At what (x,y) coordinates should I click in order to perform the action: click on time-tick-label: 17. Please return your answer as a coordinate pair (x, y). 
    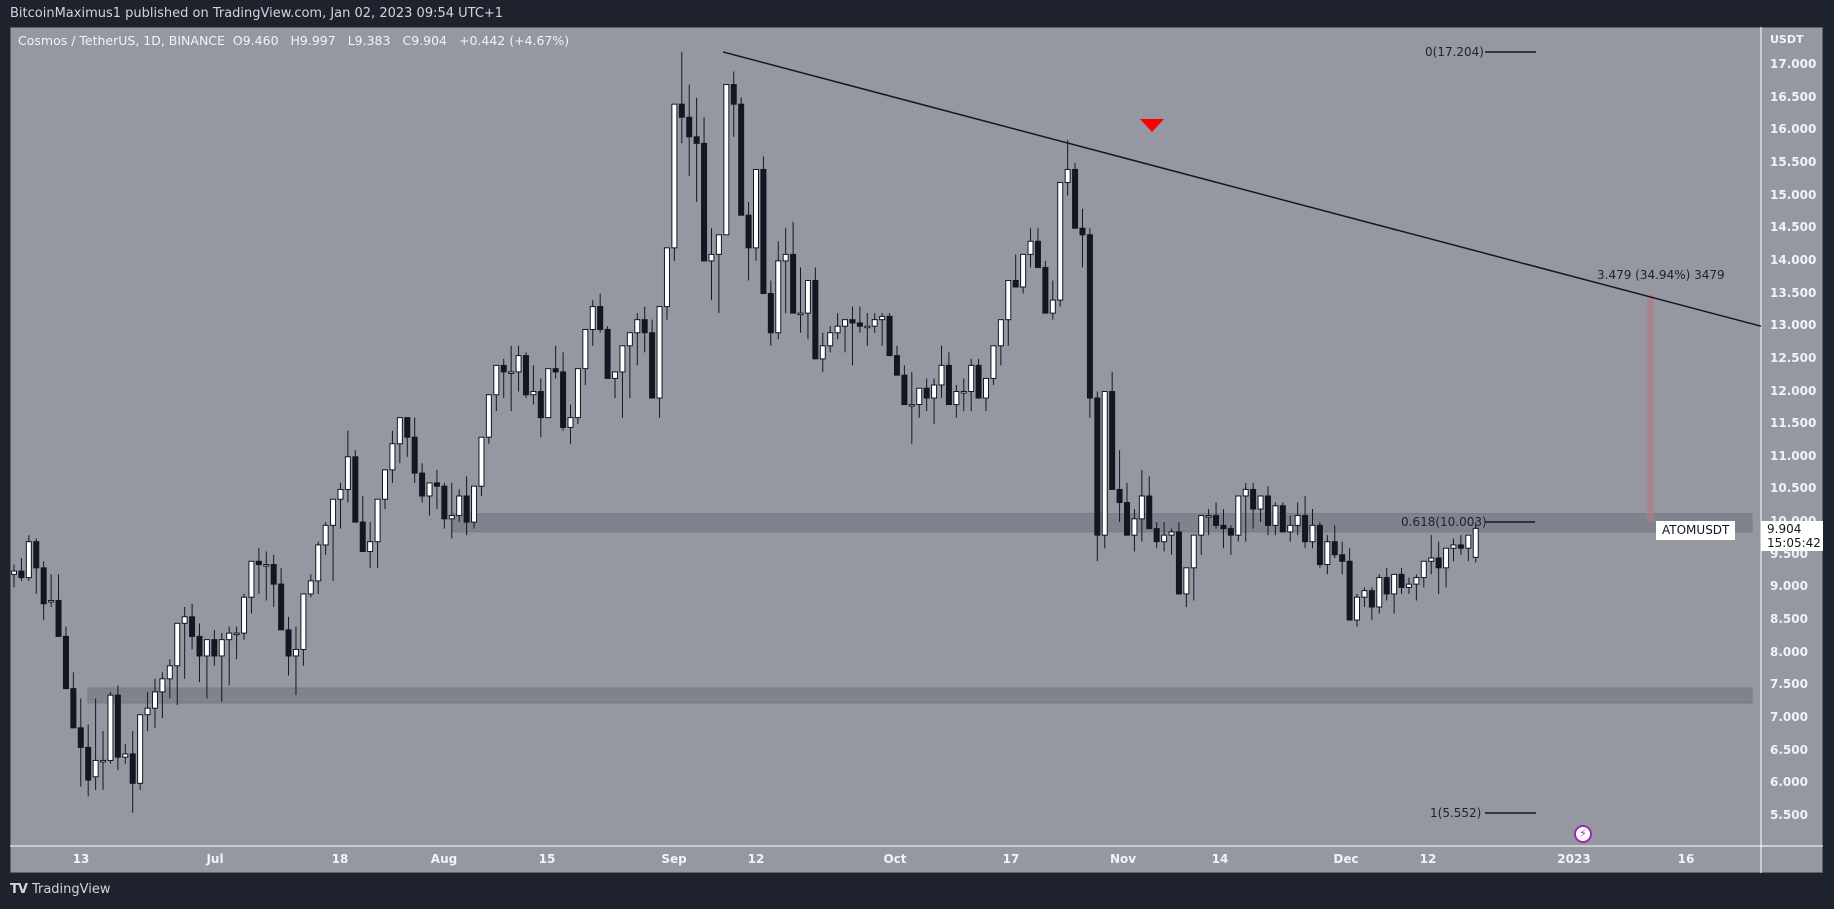
    Looking at the image, I should click on (1011, 859).